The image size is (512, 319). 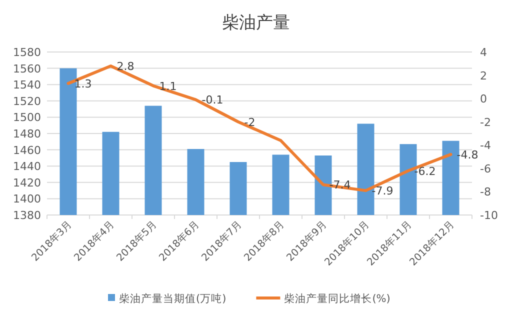 I want to click on data-label: -2, so click(x=250, y=122).